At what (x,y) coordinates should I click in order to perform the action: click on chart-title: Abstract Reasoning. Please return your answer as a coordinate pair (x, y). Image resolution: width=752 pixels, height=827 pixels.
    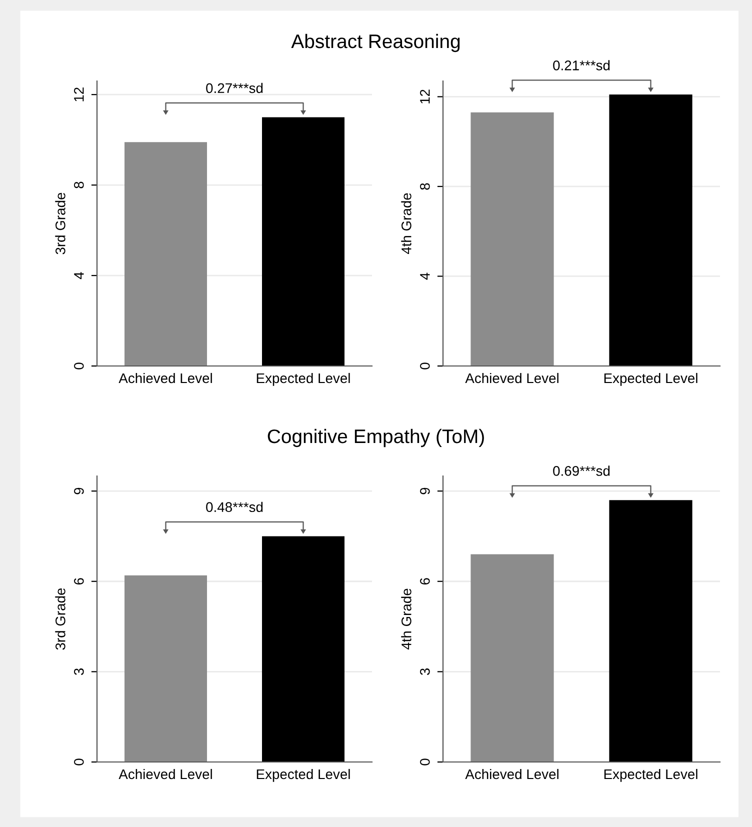
    Looking at the image, I should click on (375, 43).